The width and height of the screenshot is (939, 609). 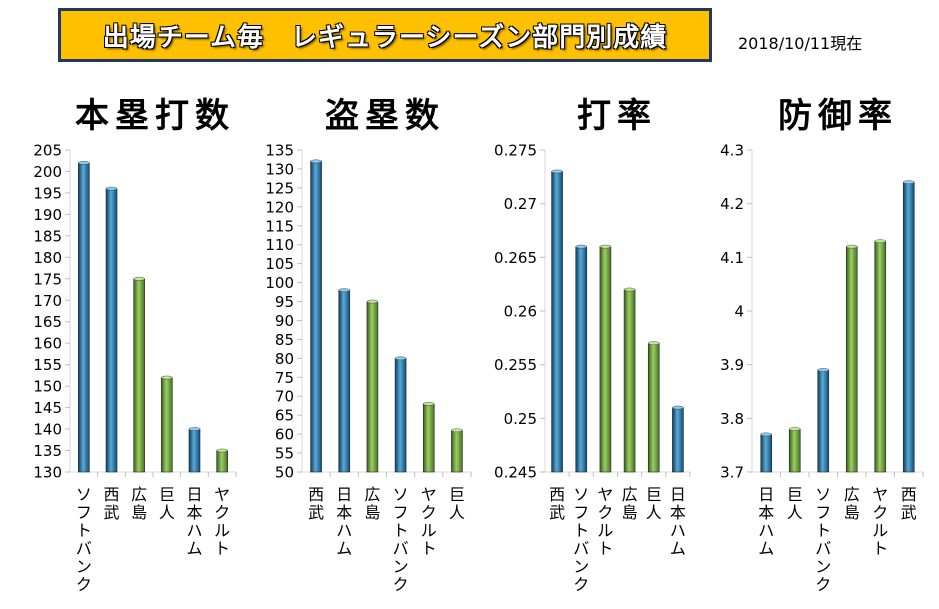 What do you see at coordinates (47, 344) in the screenshot?
I see `y-tick-label: 160` at bounding box center [47, 344].